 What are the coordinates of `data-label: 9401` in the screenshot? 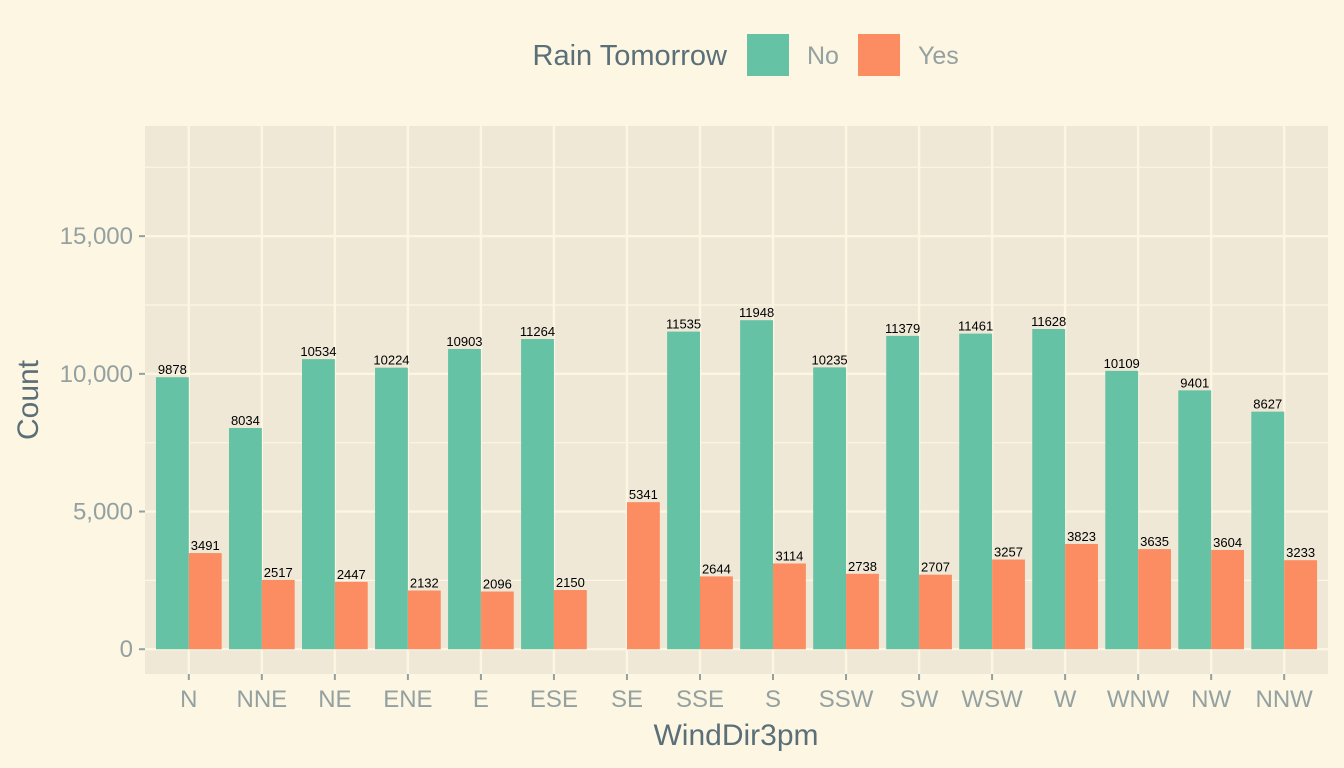 It's located at (1194, 382).